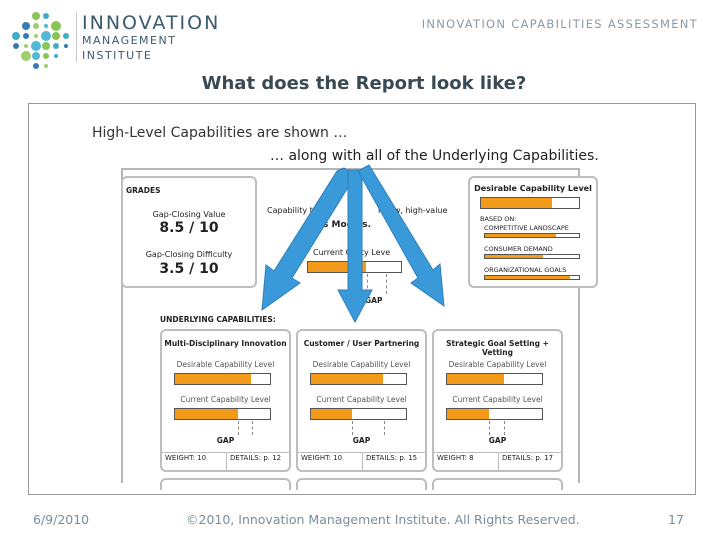 This screenshot has height=546, width=728. I want to click on based-on-item-label: ORGANIZATIONAL GOALS, so click(525, 270).